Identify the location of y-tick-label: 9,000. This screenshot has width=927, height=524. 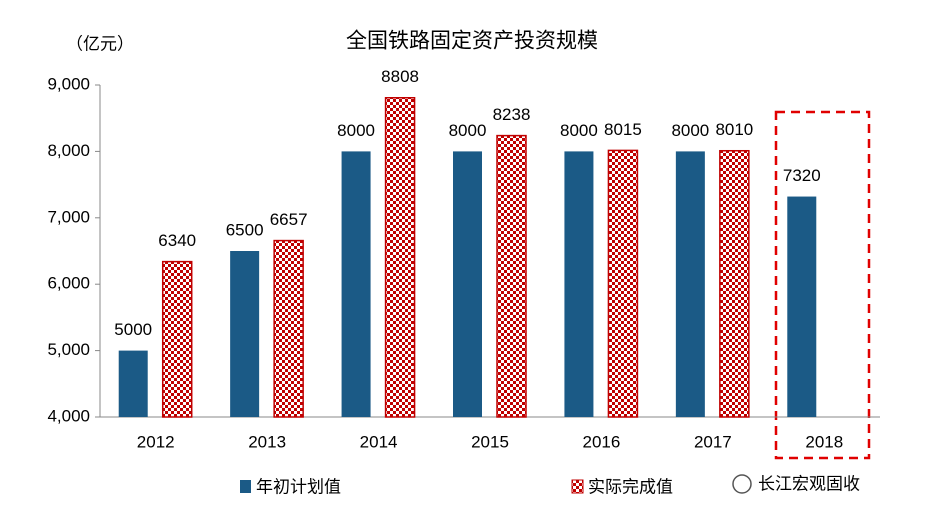
(68, 83).